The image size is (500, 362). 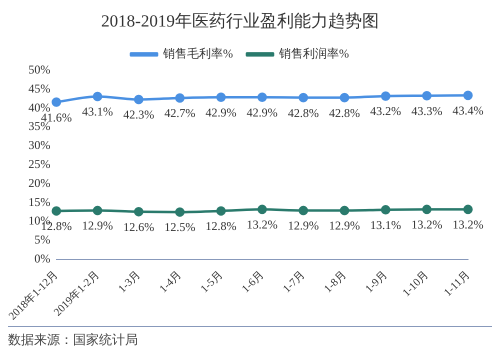 What do you see at coordinates (386, 111) in the screenshot?
I see `data-label: 43.2%` at bounding box center [386, 111].